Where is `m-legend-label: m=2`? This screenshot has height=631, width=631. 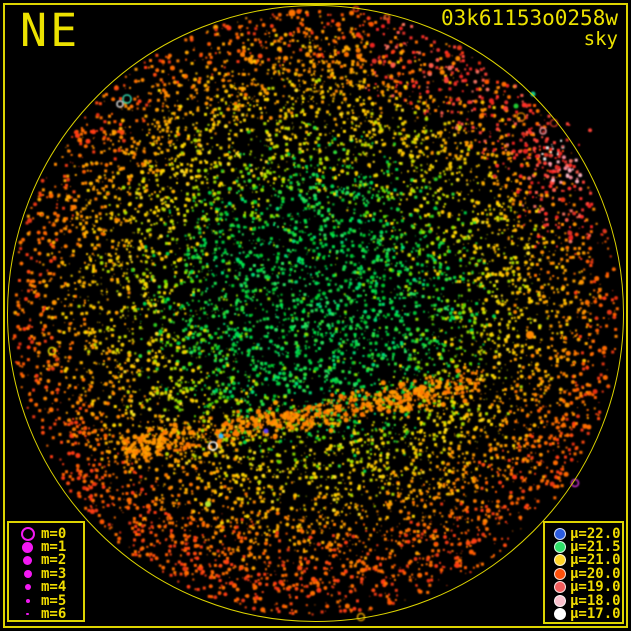 m-legend-label: m=2 is located at coordinates (54, 560).